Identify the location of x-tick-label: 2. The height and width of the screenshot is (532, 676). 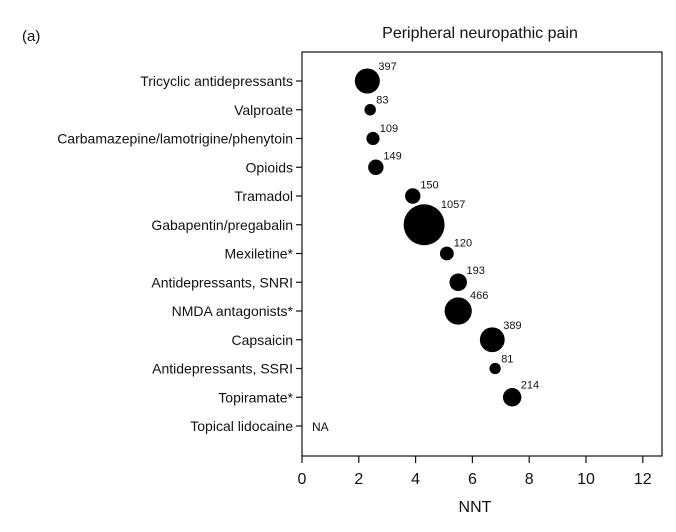
(358, 479).